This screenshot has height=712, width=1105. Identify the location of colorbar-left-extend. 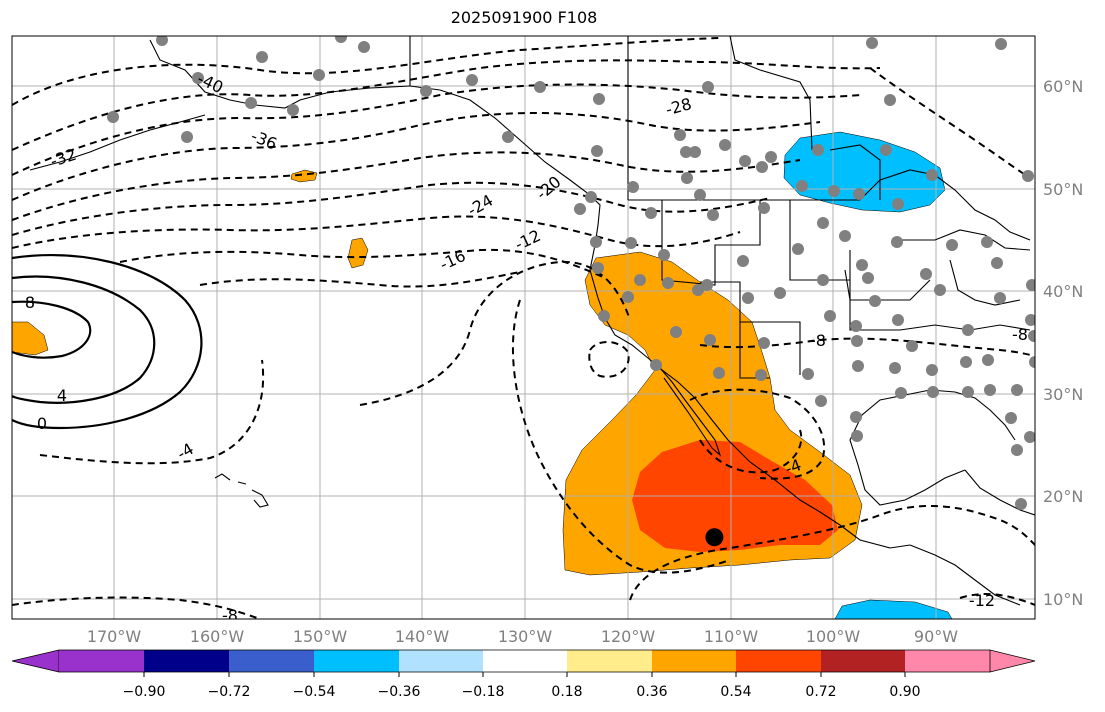
(35, 661).